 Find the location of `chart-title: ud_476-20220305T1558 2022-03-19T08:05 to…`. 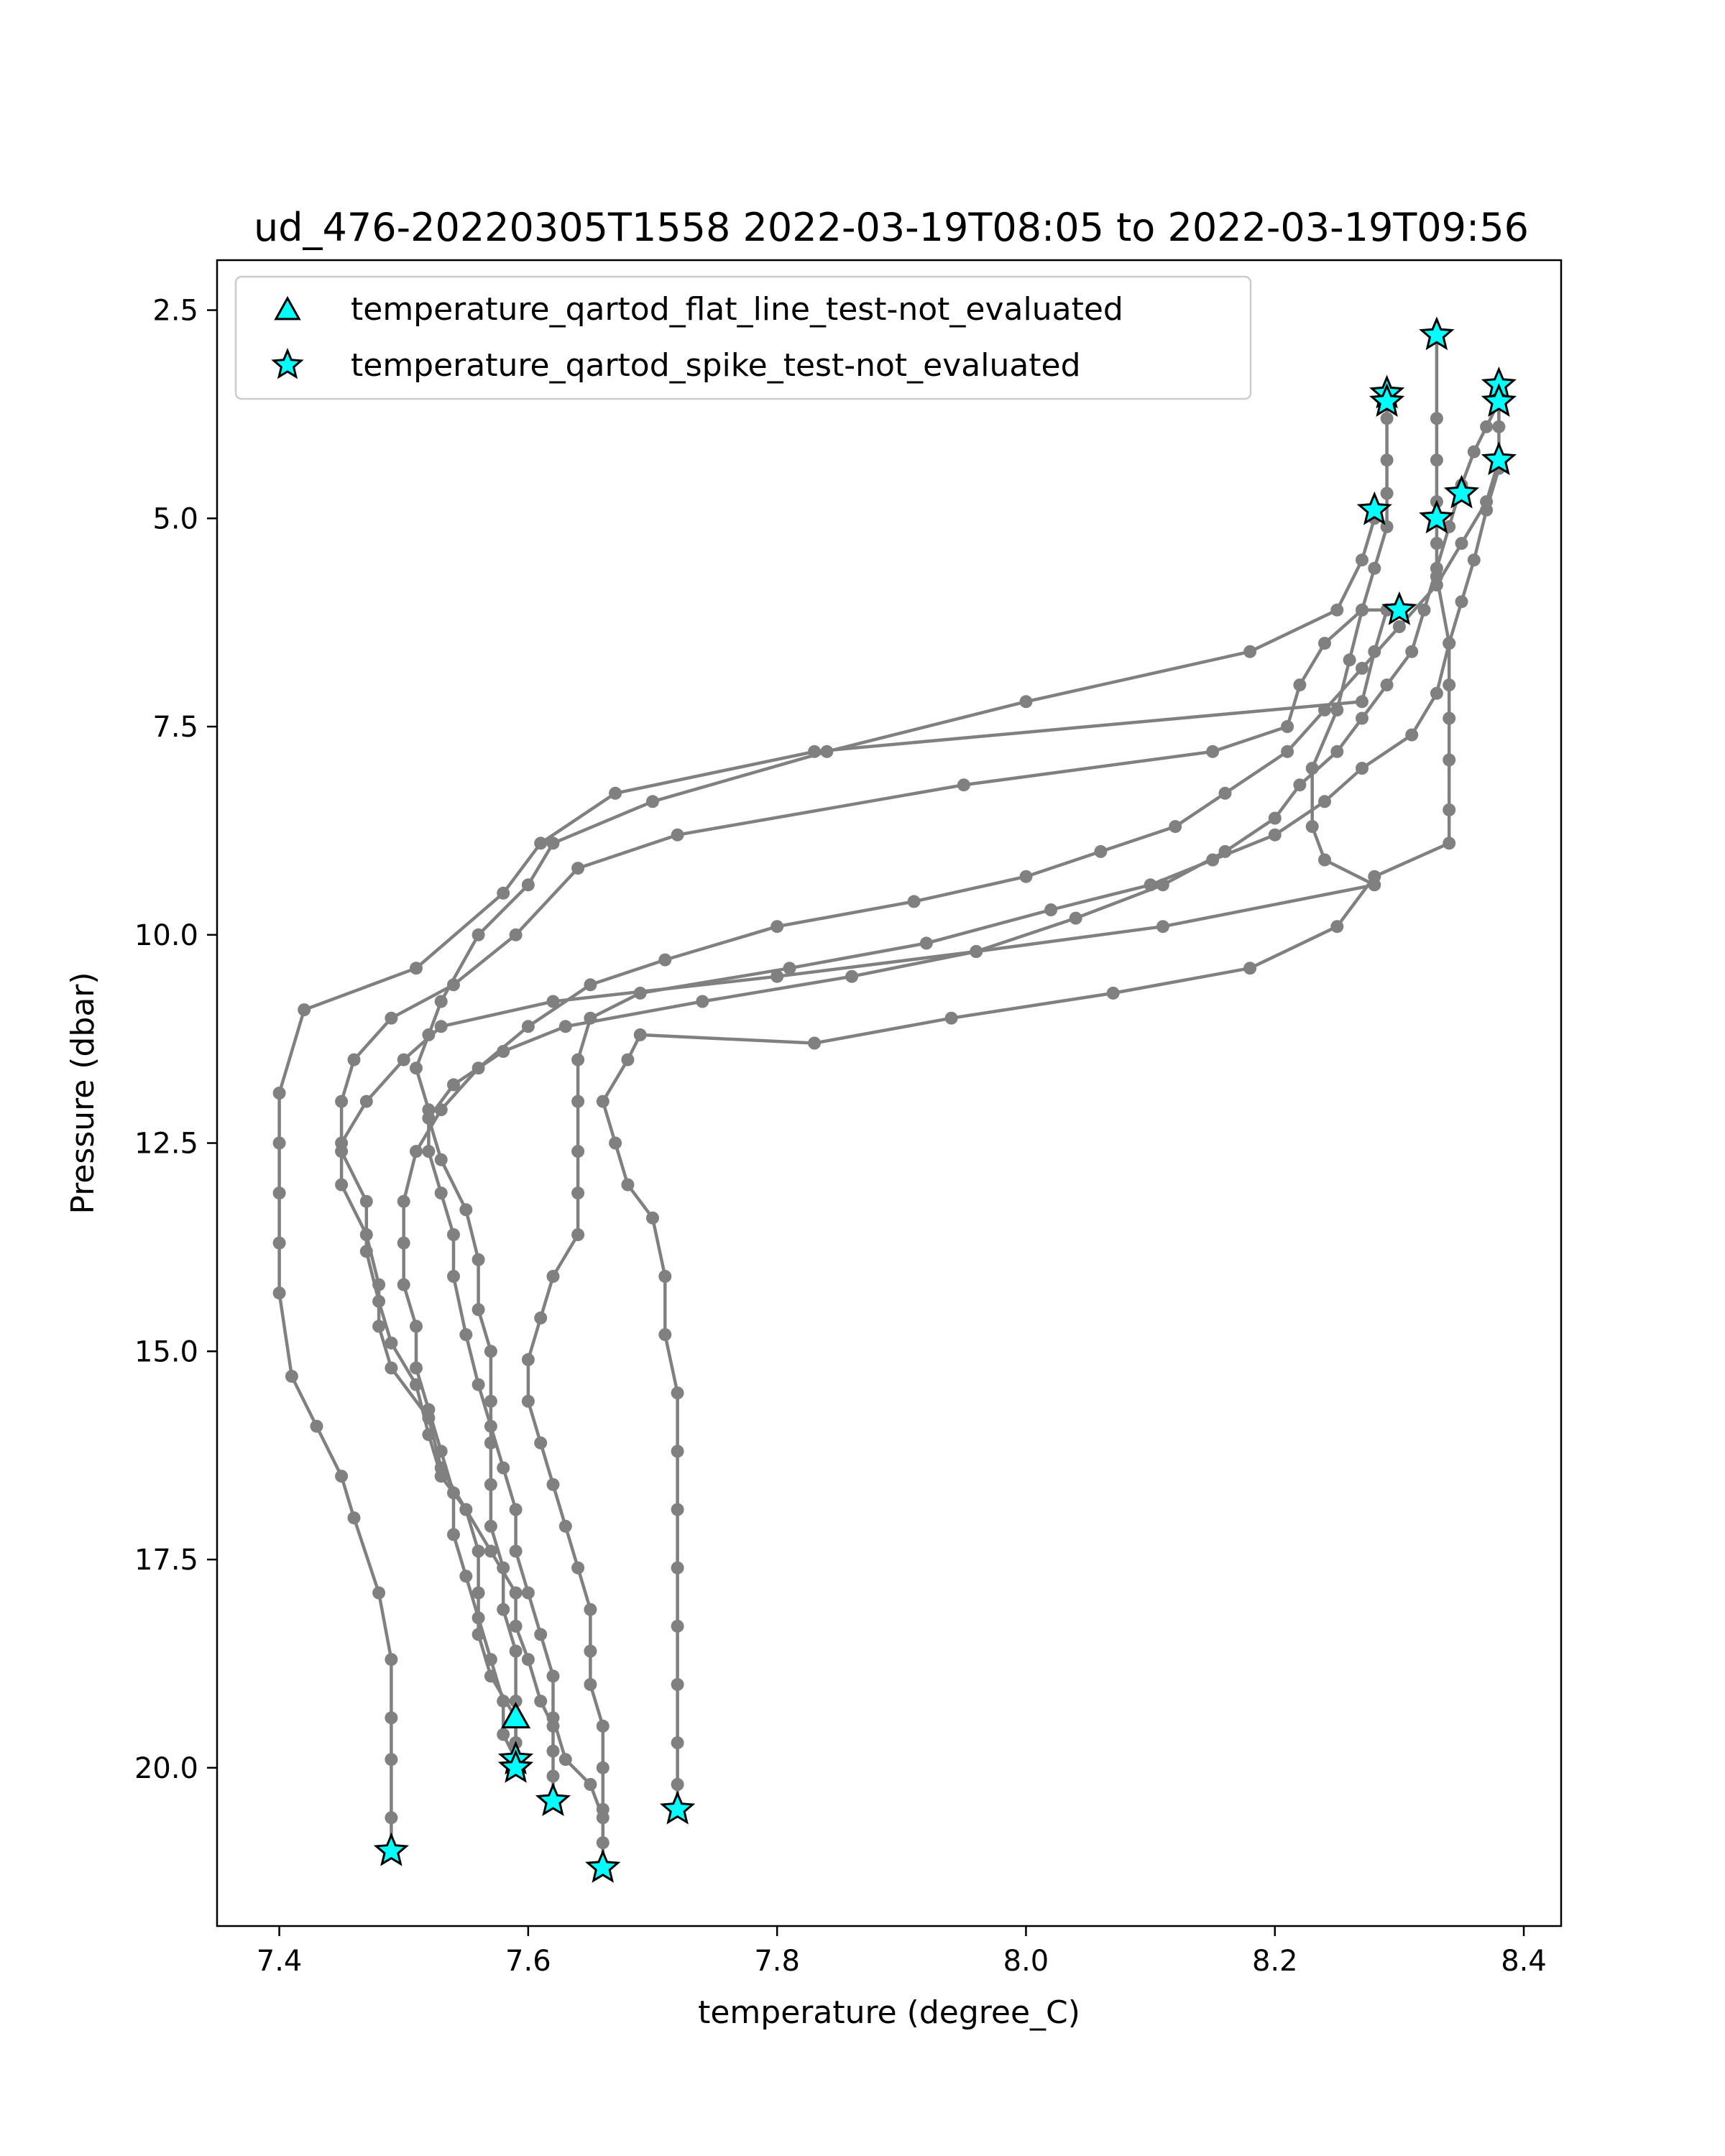

chart-title: ud_476-20220305T1558 2022-03-19T08:05 to… is located at coordinates (891, 228).